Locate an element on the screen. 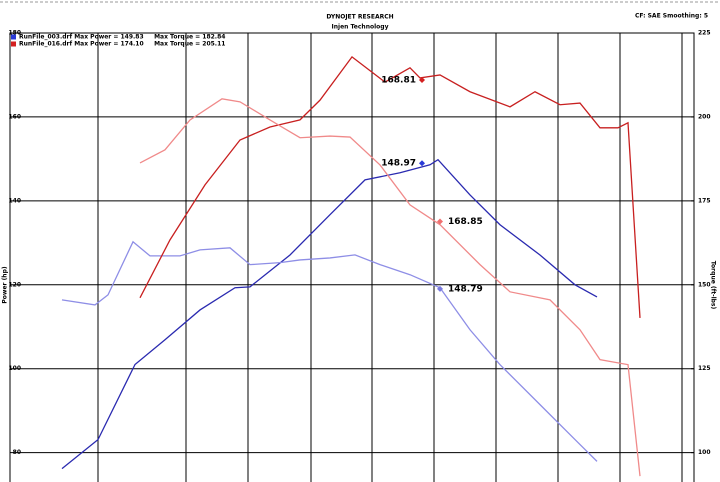 The width and height of the screenshot is (720, 482). corner-note: CF: SAE Smoothing: 5 is located at coordinates (671, 16).